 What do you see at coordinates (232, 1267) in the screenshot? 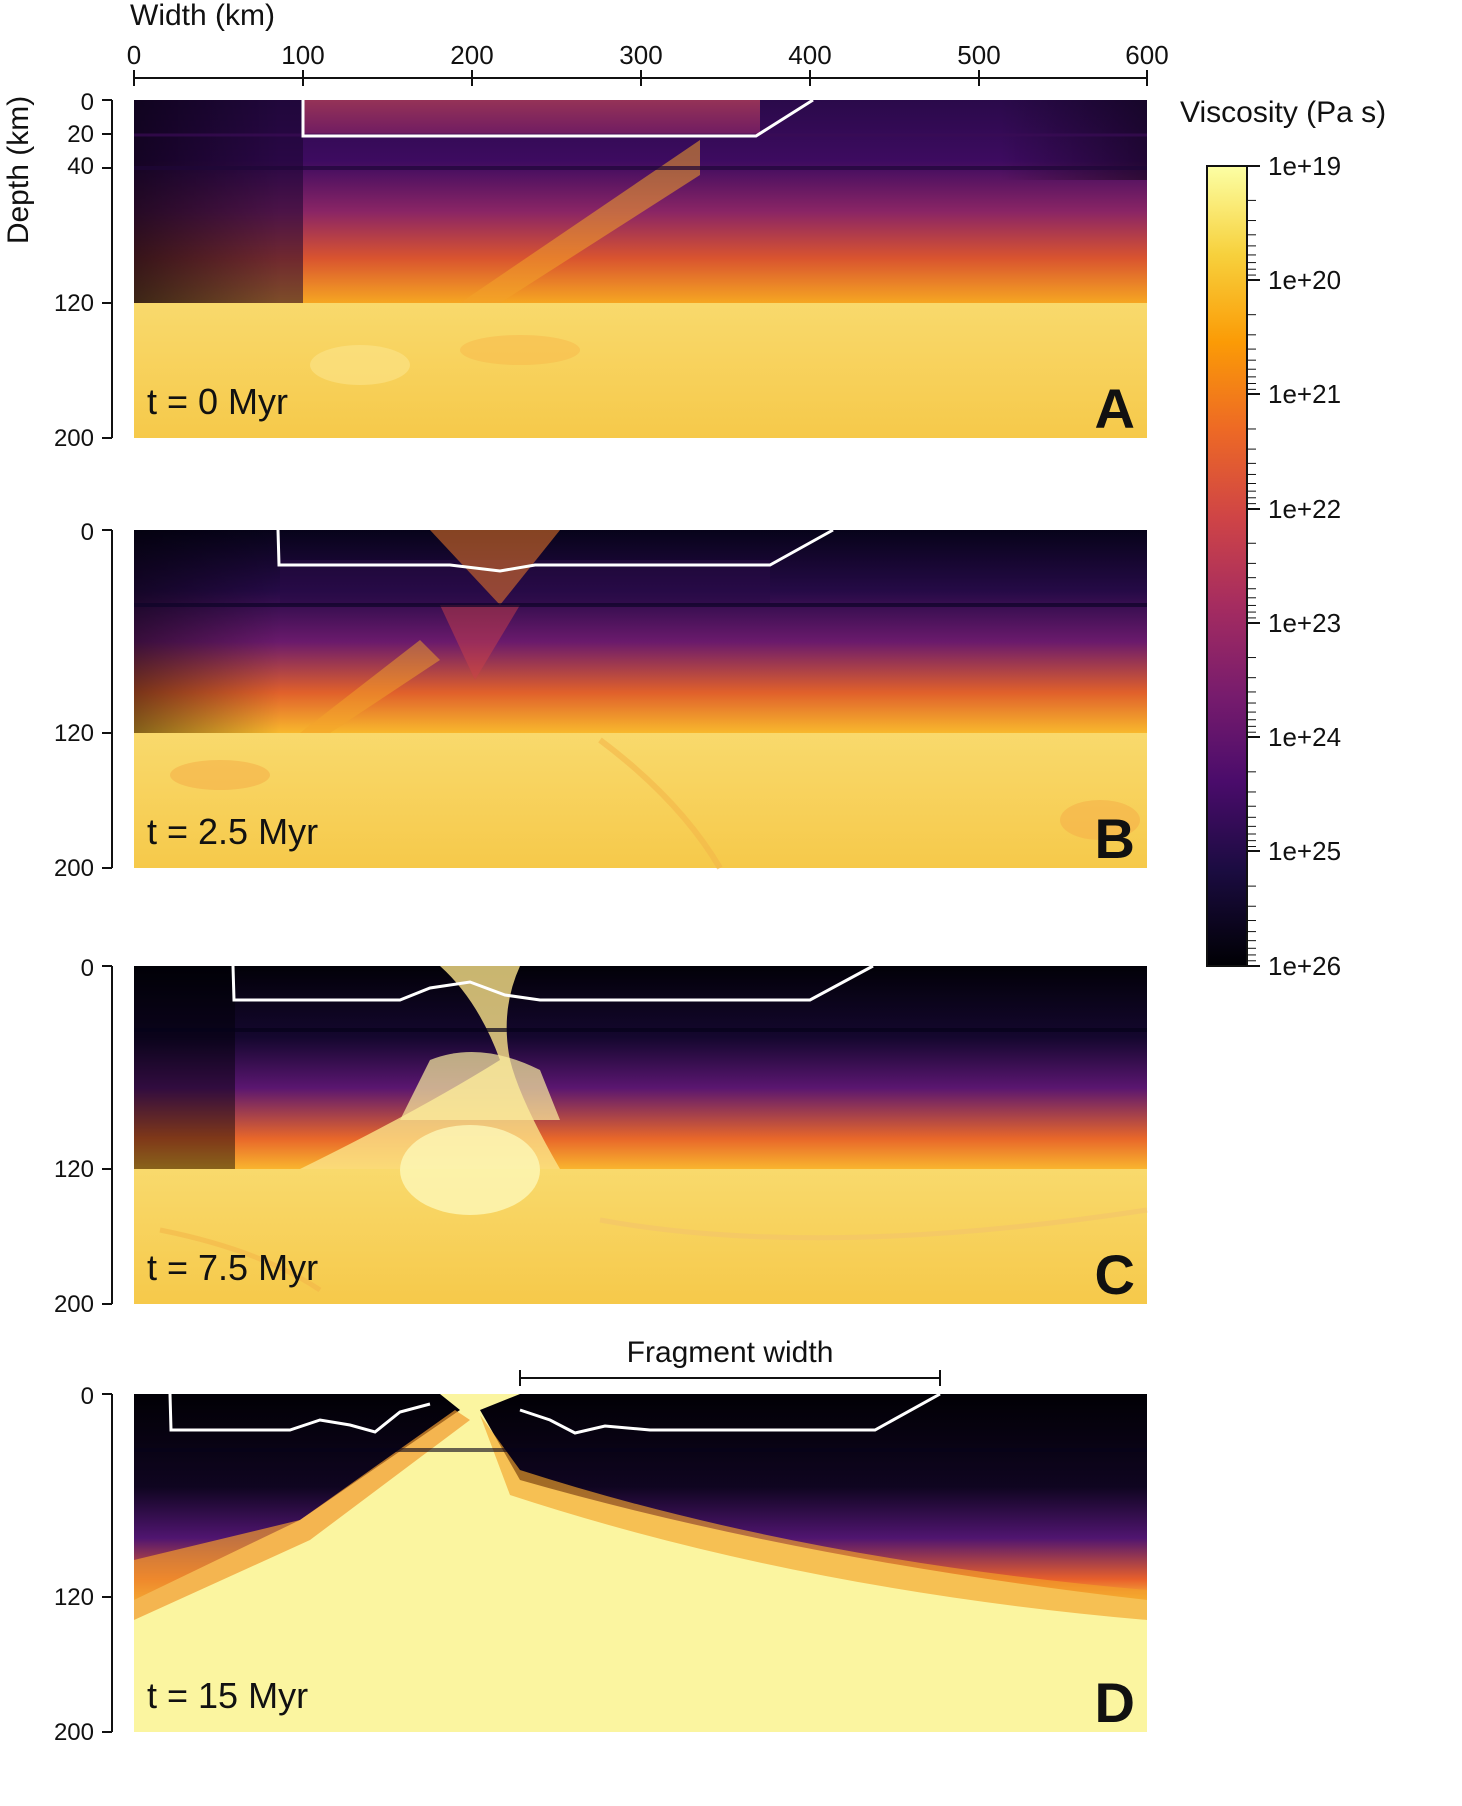
I see `panel-c-time-label: t = 7.5 Myr` at bounding box center [232, 1267].